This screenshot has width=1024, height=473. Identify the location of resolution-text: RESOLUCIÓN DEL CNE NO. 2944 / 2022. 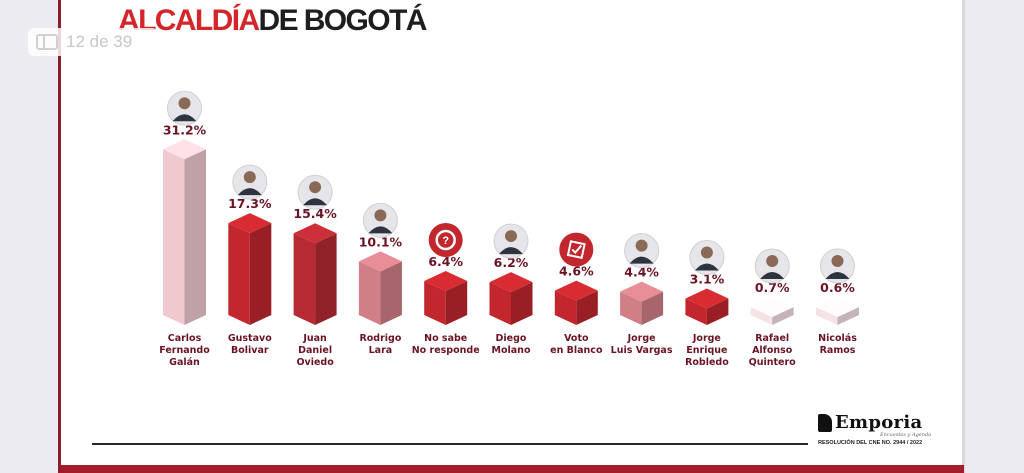
(870, 443).